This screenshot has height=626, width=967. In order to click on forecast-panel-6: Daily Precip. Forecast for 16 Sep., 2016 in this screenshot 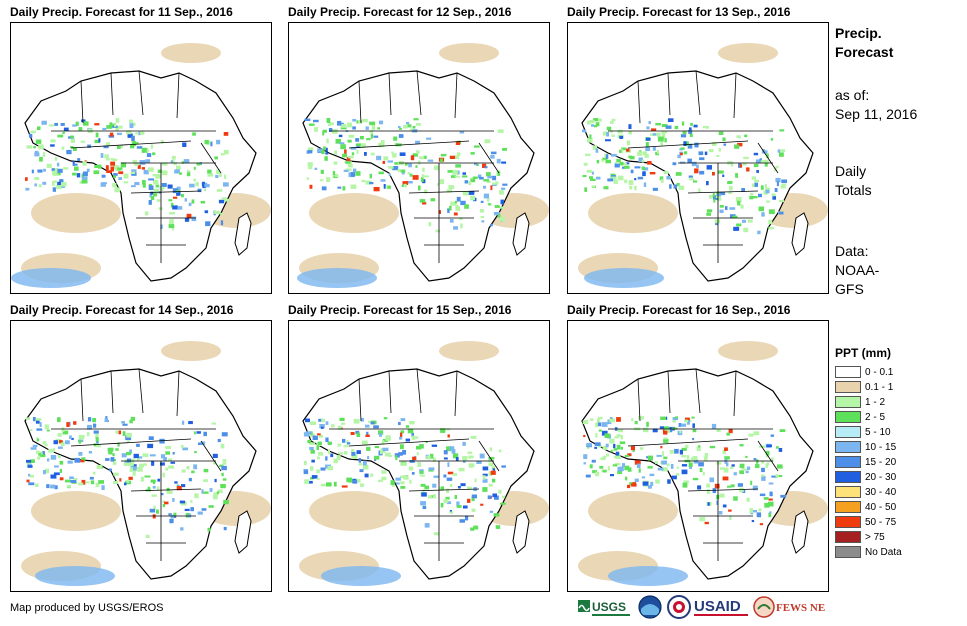, I will do `click(698, 447)`.